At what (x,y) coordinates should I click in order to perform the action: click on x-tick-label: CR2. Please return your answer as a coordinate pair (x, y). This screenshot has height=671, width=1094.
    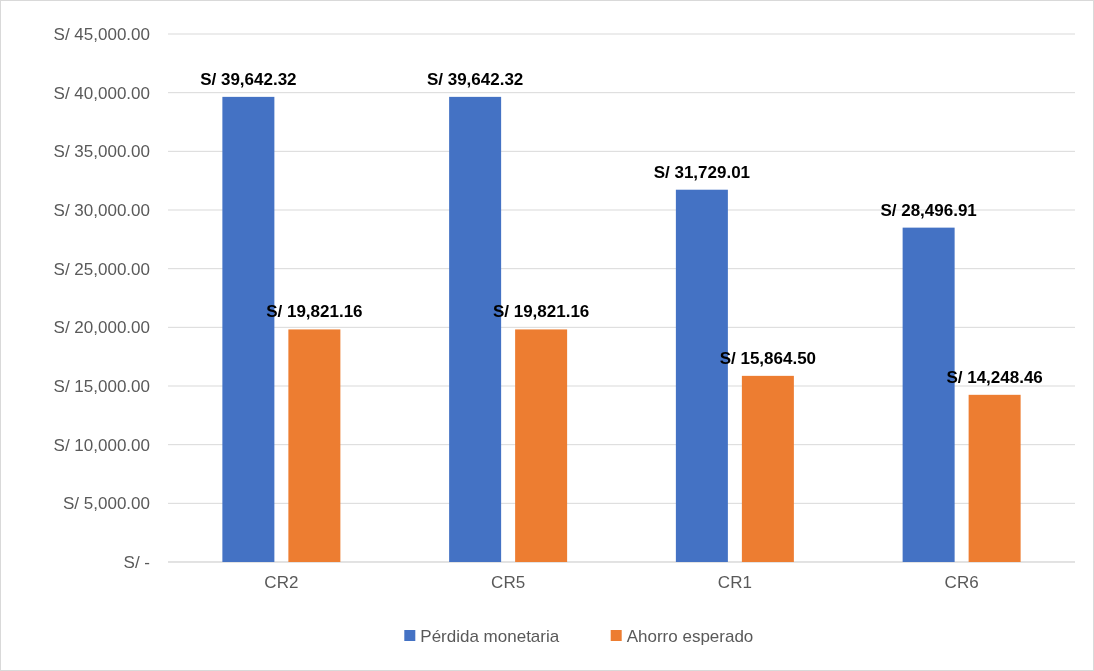
    Looking at the image, I should click on (281, 582).